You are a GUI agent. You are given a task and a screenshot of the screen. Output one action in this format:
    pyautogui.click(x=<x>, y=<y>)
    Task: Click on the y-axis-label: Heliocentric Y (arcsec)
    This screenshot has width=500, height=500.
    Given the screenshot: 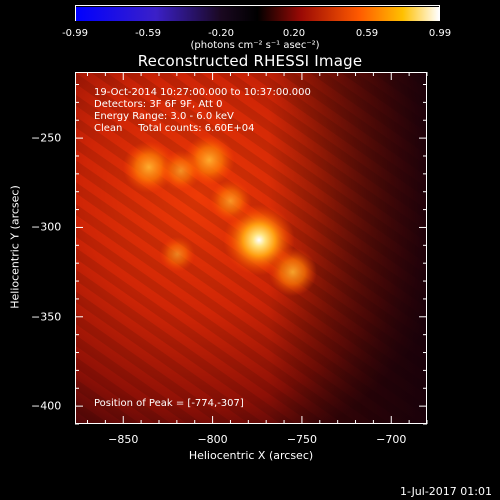 What is the action you would take?
    pyautogui.click(x=15, y=247)
    